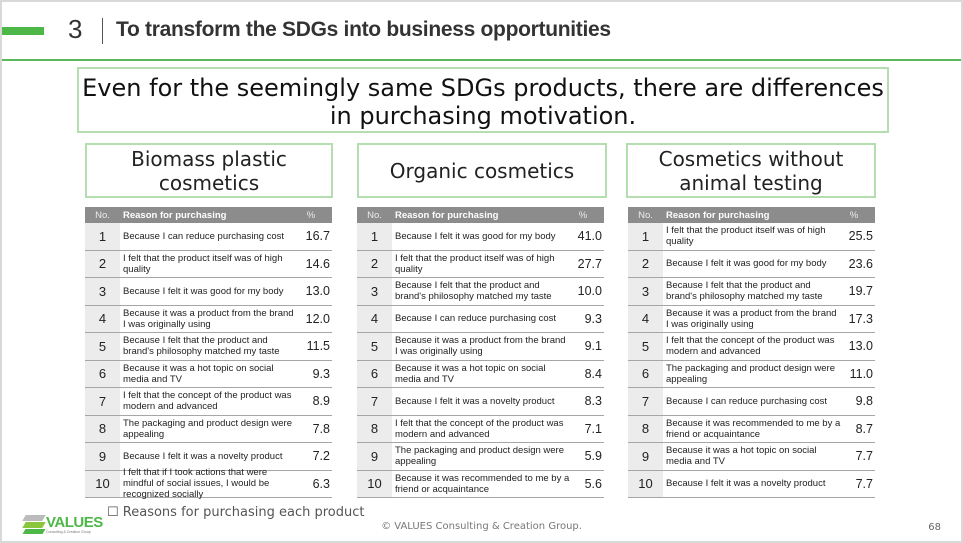  Describe the element at coordinates (374, 456) in the screenshot. I see `rank-cell: 9` at that location.